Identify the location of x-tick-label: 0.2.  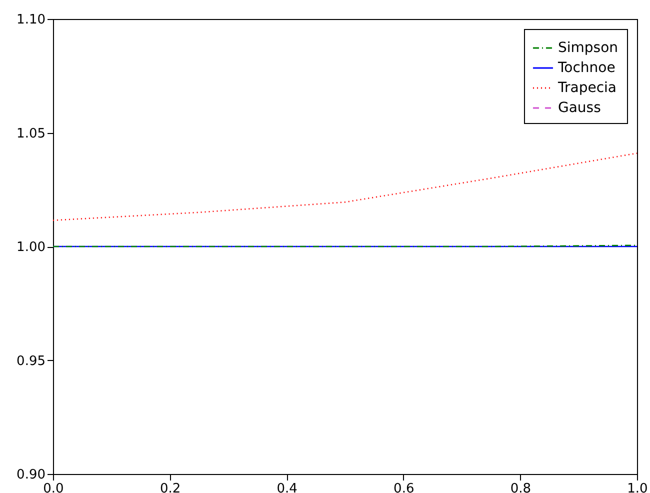
(170, 487).